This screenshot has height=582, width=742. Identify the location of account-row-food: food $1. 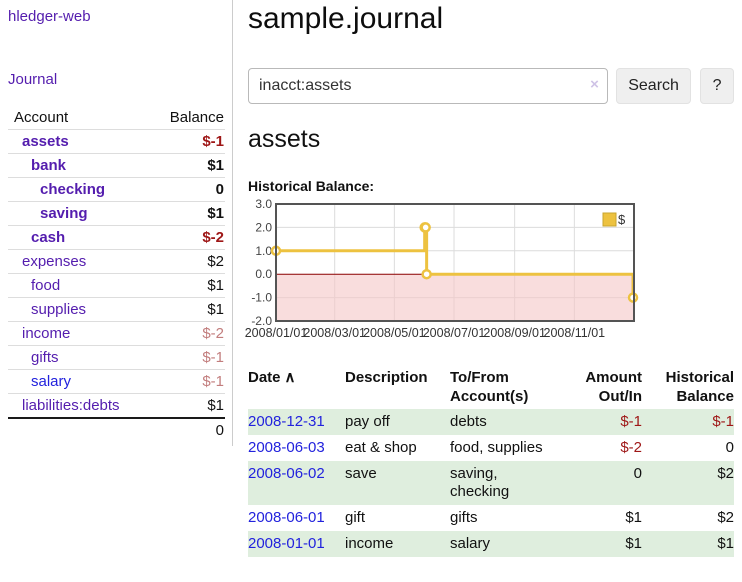
(116, 285).